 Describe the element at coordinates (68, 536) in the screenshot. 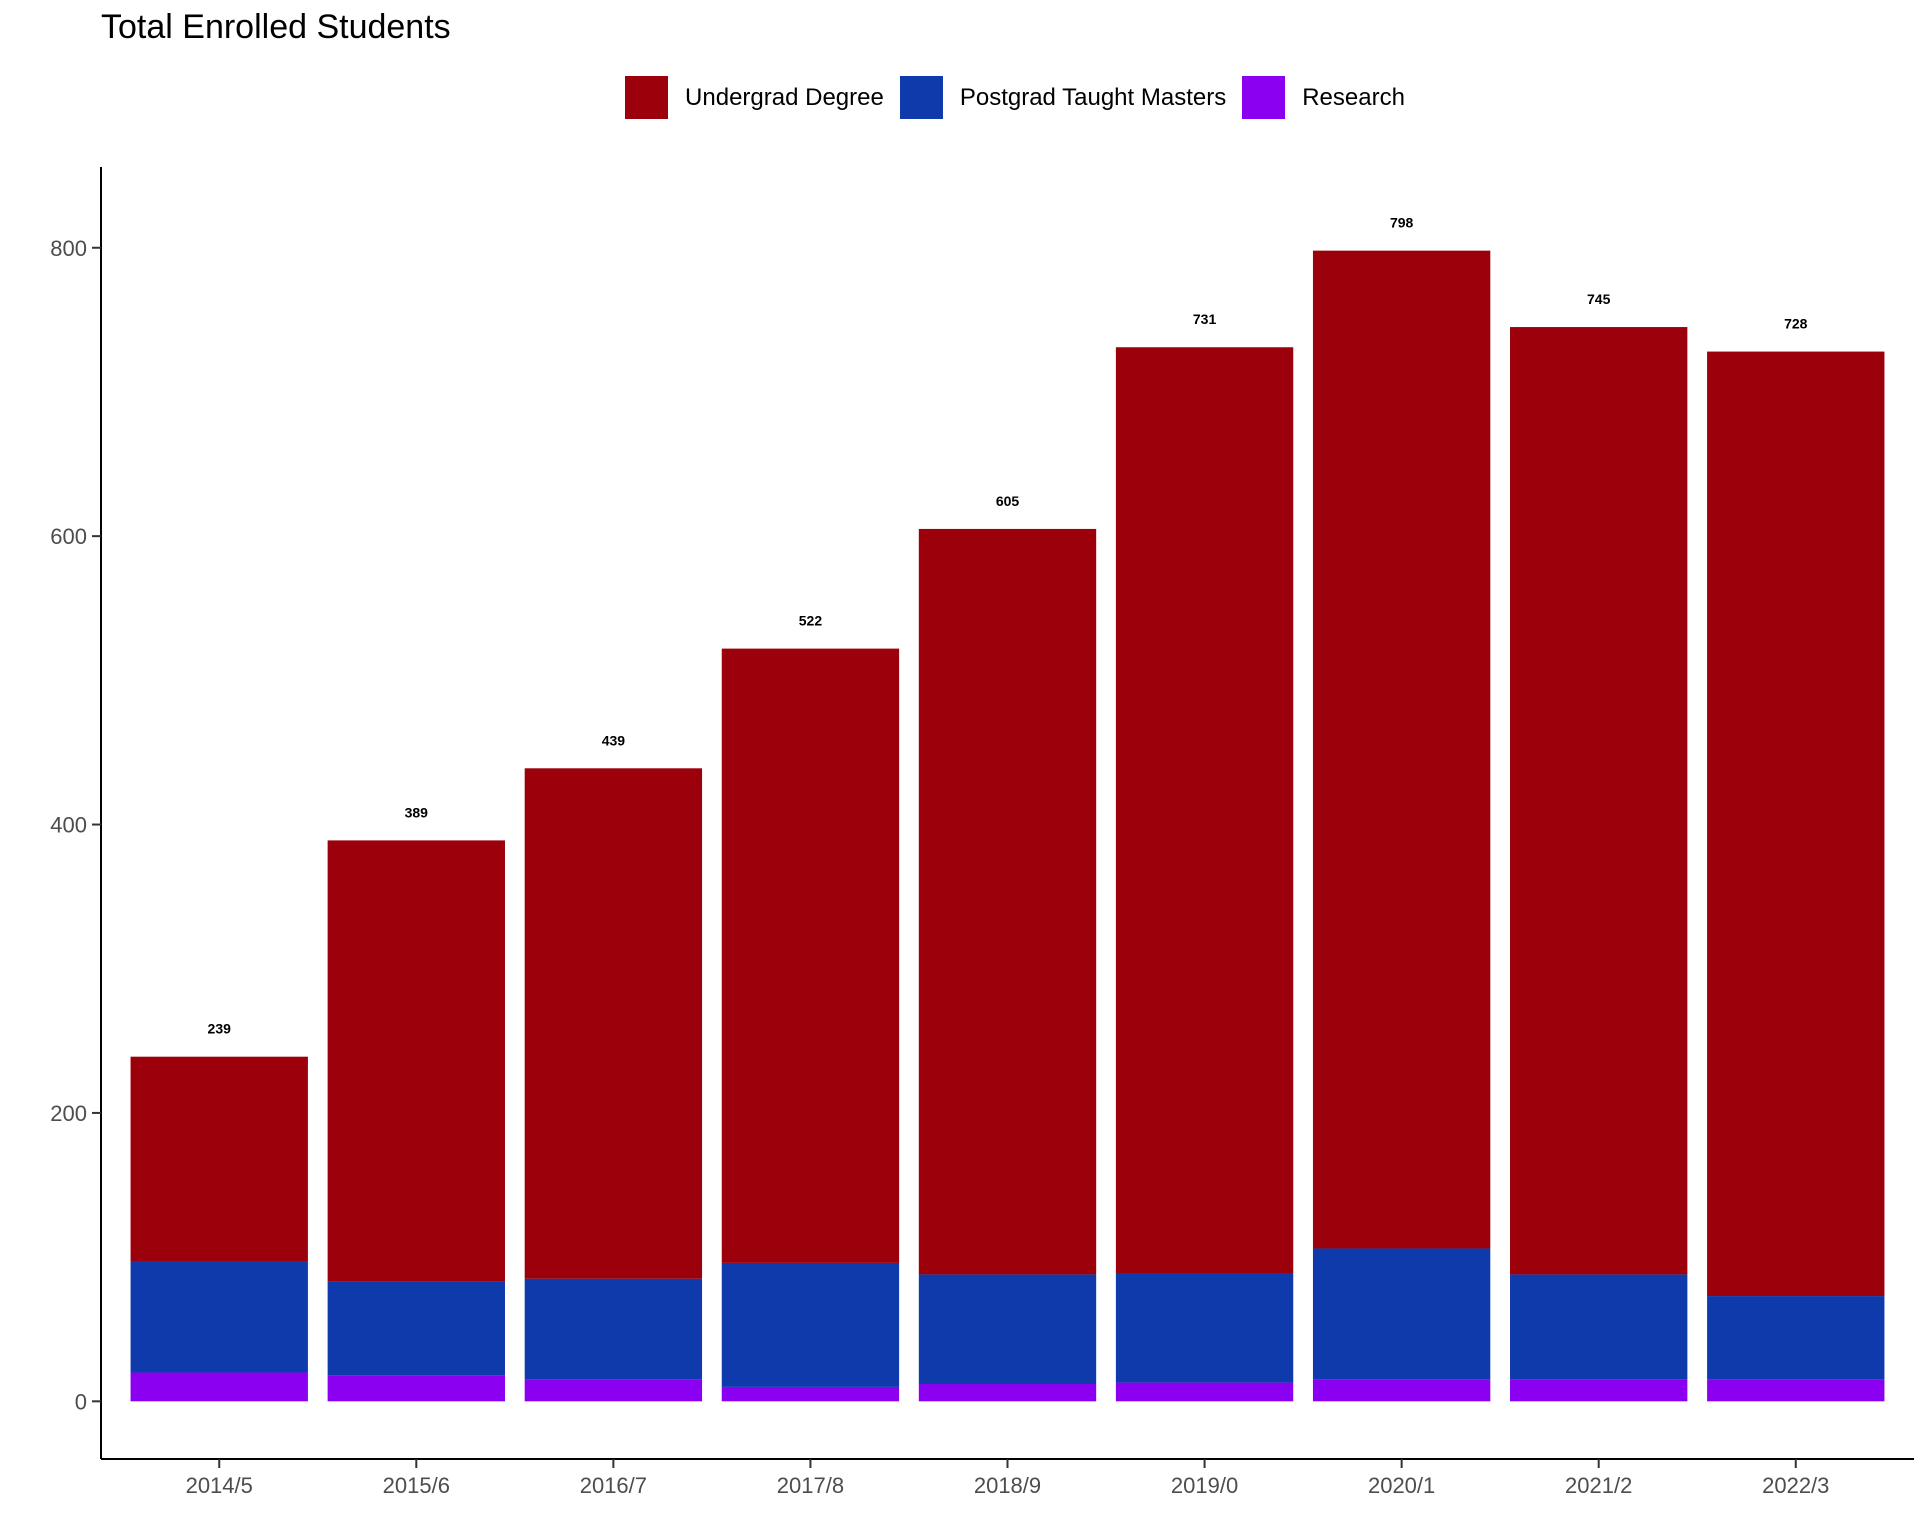

I see `y-tick-label-3: 600` at that location.